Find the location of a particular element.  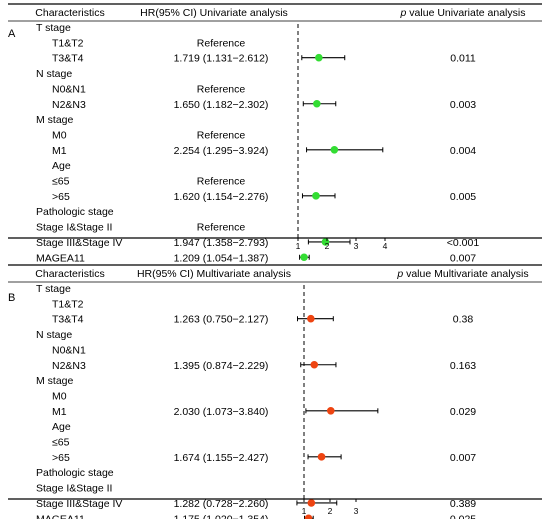

row-hr-ci: 2.030 (1.073−3.840) is located at coordinates (221, 412).